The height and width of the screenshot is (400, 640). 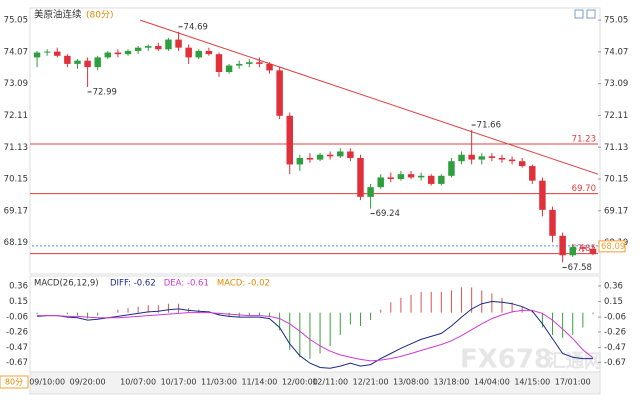 I want to click on y-tick-label: 0.15, so click(x=18, y=302).